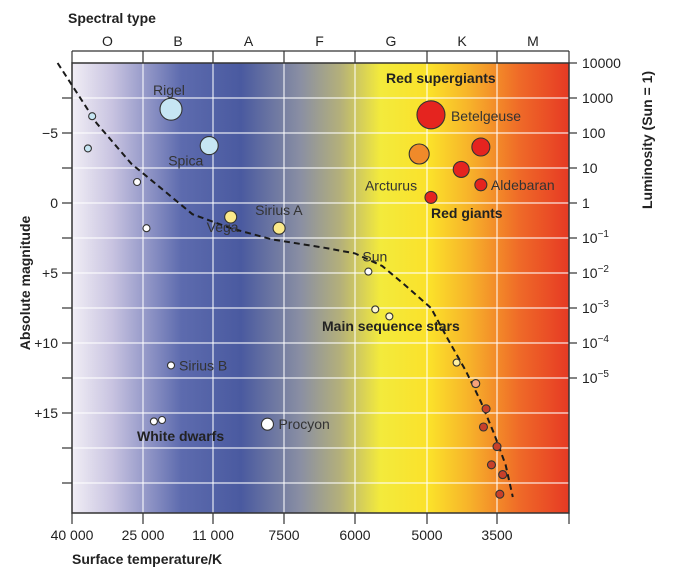 The width and height of the screenshot is (674, 582). What do you see at coordinates (595, 237) in the screenshot?
I see `luminosity-tick-label: 10⁻¹` at bounding box center [595, 237].